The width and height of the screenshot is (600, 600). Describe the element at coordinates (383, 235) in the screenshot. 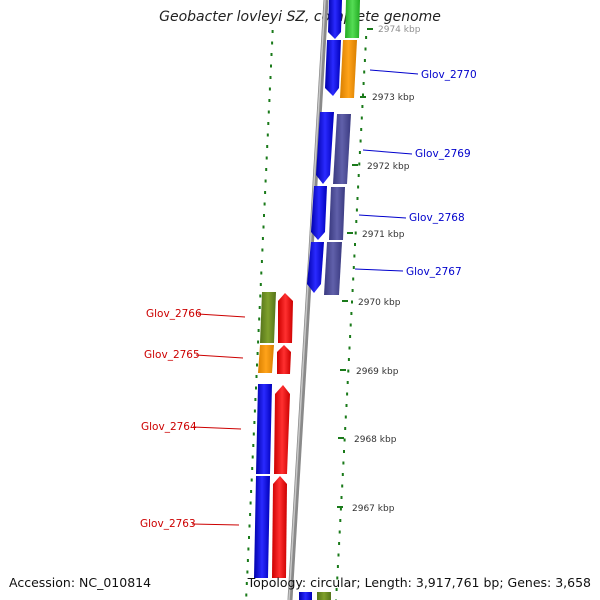

I see `scale-label: 2971 kbp` at that location.